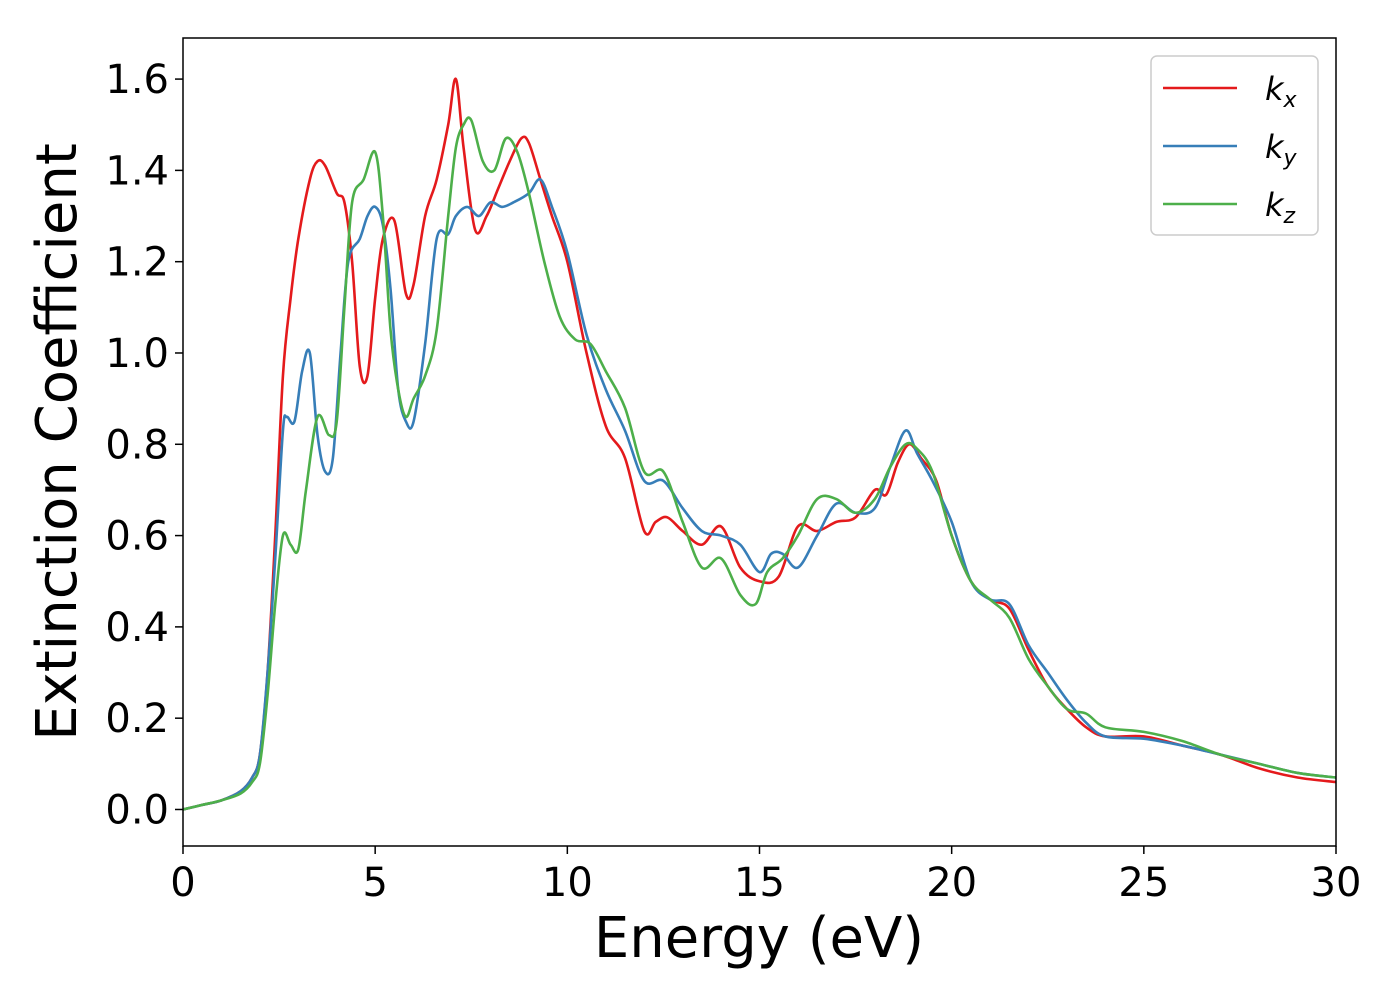 The image size is (1400, 1000). I want to click on x-tick-label: 30, so click(1336, 883).